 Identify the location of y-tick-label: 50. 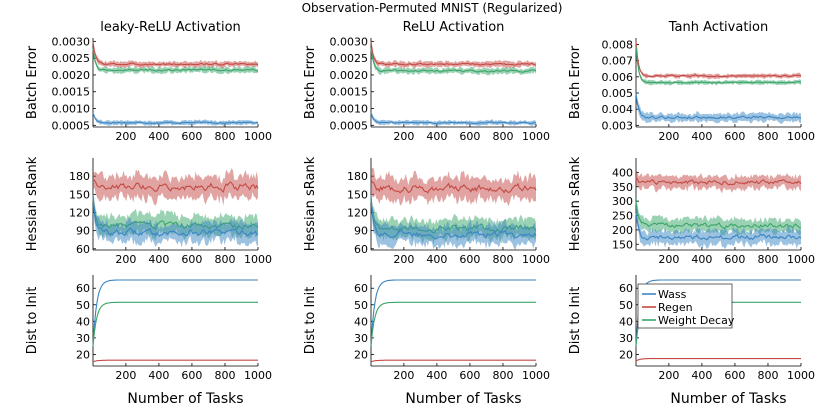
(626, 305).